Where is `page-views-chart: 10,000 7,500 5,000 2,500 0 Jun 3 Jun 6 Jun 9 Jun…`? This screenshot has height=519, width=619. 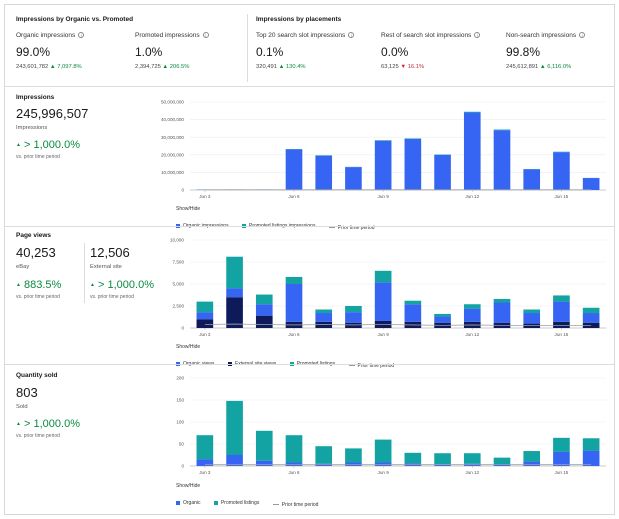
page-views-chart: 10,000 7,500 5,000 2,500 0 Jun 3 Jun 6 Jun 9 Jun… is located at coordinates (388, 287).